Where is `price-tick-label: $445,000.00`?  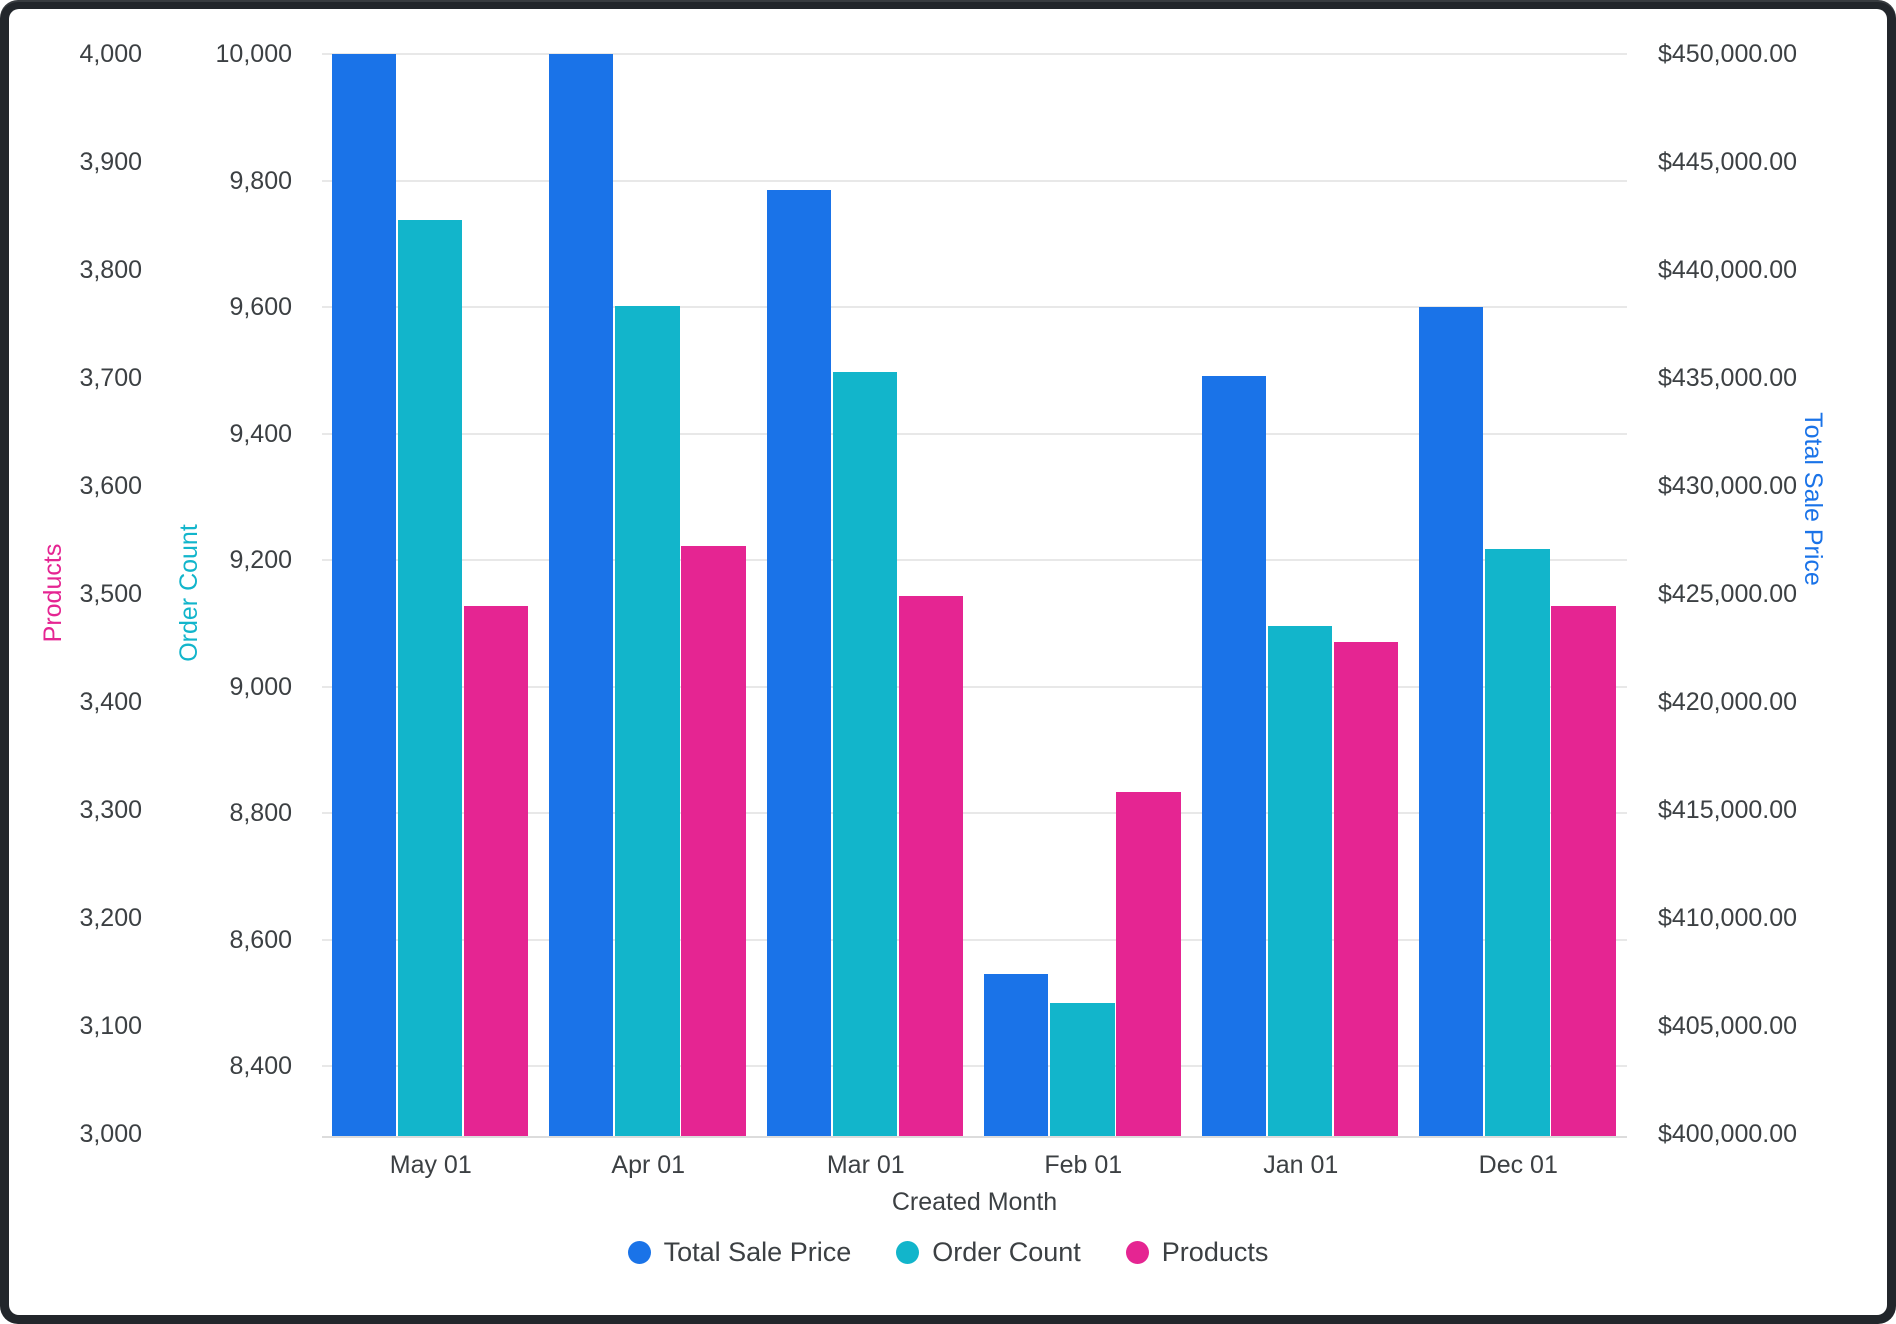 price-tick-label: $445,000.00 is located at coordinates (1728, 162).